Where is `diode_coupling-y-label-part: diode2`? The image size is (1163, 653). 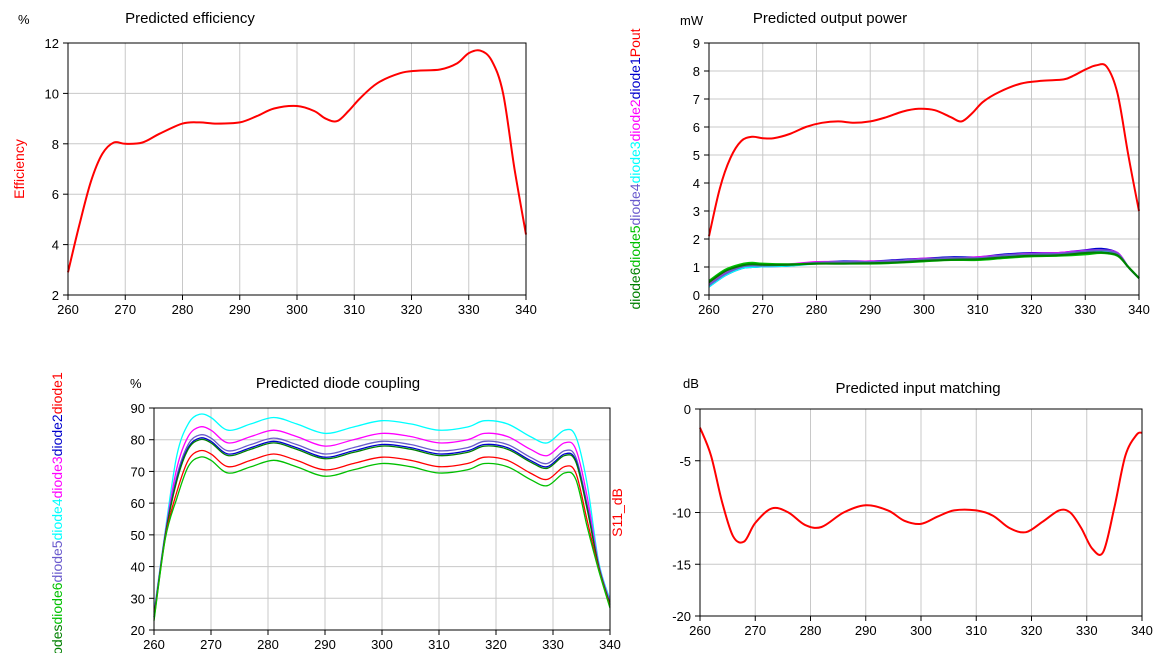 diode_coupling-y-label-part: diode2 is located at coordinates (57, 435).